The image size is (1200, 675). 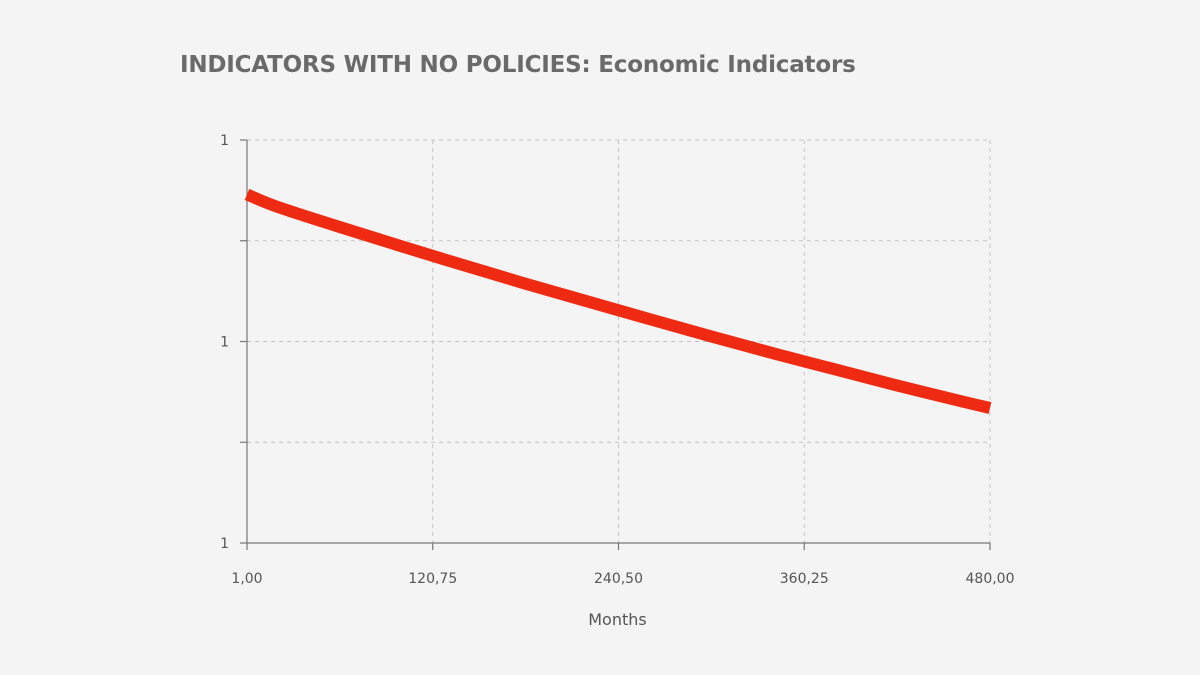 I want to click on x-tick-label: 480,00, so click(x=990, y=579).